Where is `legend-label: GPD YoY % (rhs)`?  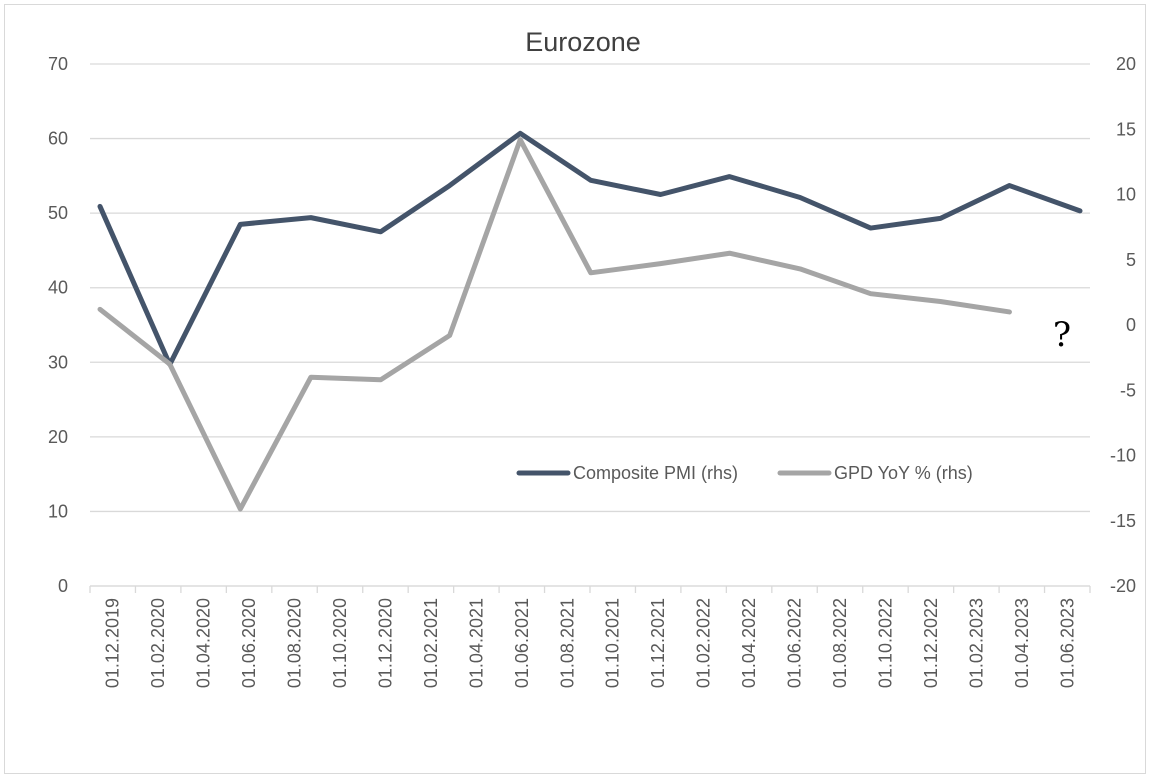 legend-label: GPD YoY % (rhs) is located at coordinates (903, 473).